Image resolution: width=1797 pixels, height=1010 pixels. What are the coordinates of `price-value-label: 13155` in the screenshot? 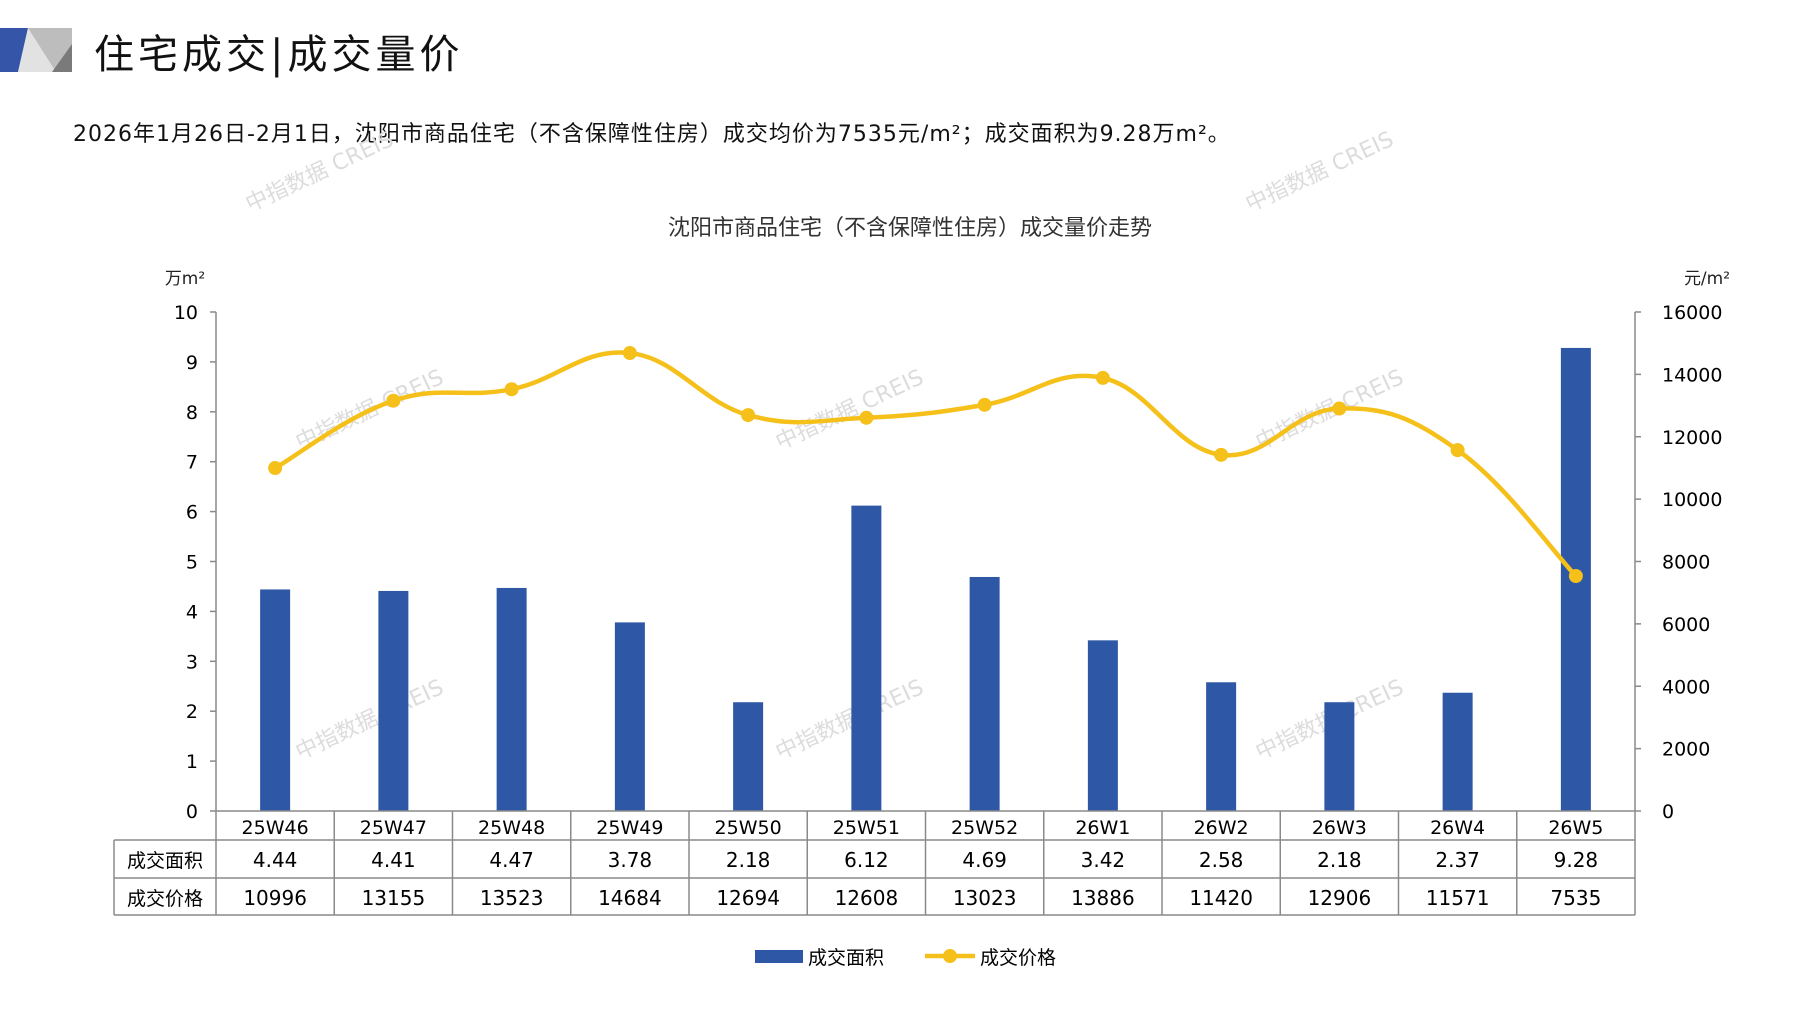 It's located at (394, 898).